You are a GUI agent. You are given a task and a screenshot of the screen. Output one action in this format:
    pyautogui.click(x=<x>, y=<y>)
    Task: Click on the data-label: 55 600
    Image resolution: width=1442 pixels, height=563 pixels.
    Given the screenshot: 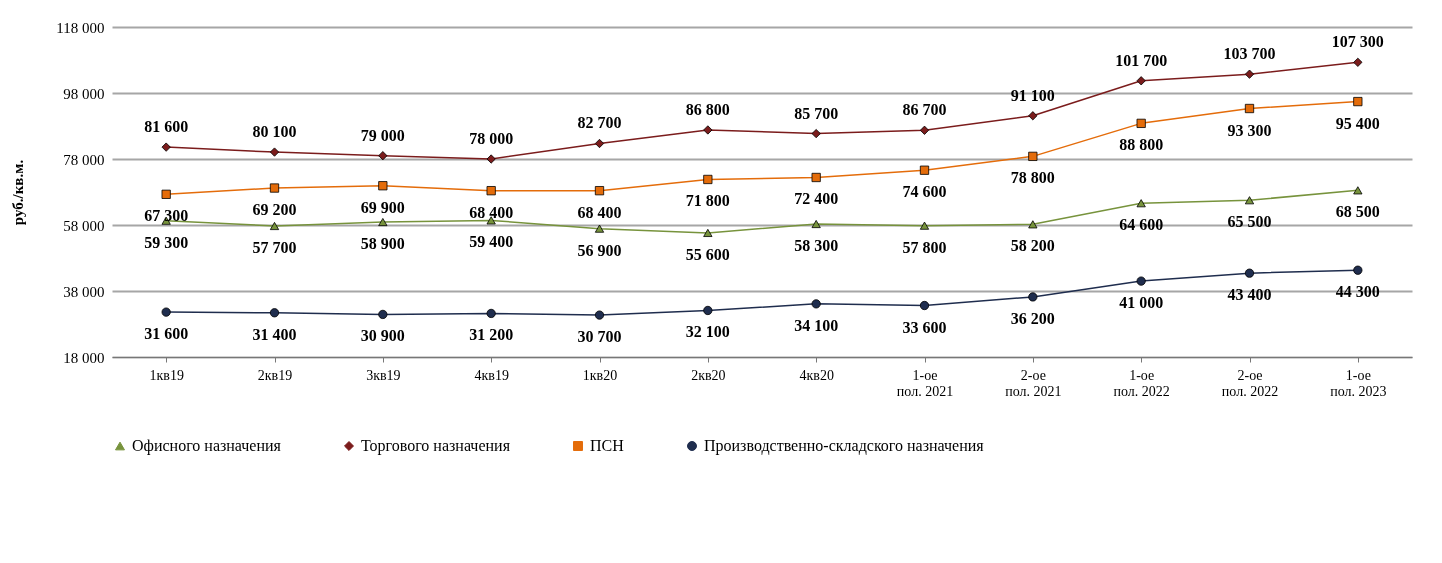 What is the action you would take?
    pyautogui.click(x=707, y=254)
    